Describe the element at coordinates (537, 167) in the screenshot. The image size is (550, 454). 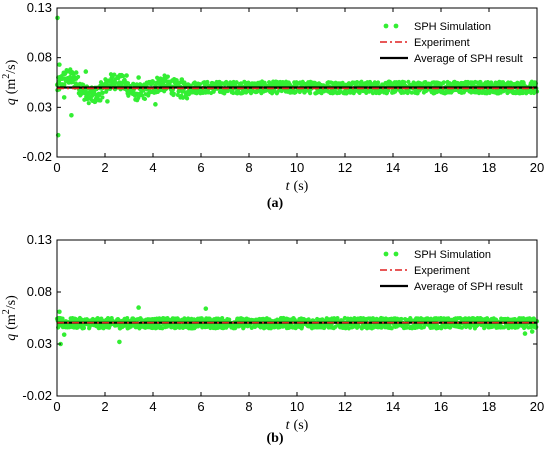
I see `x-tick-label: 20` at that location.